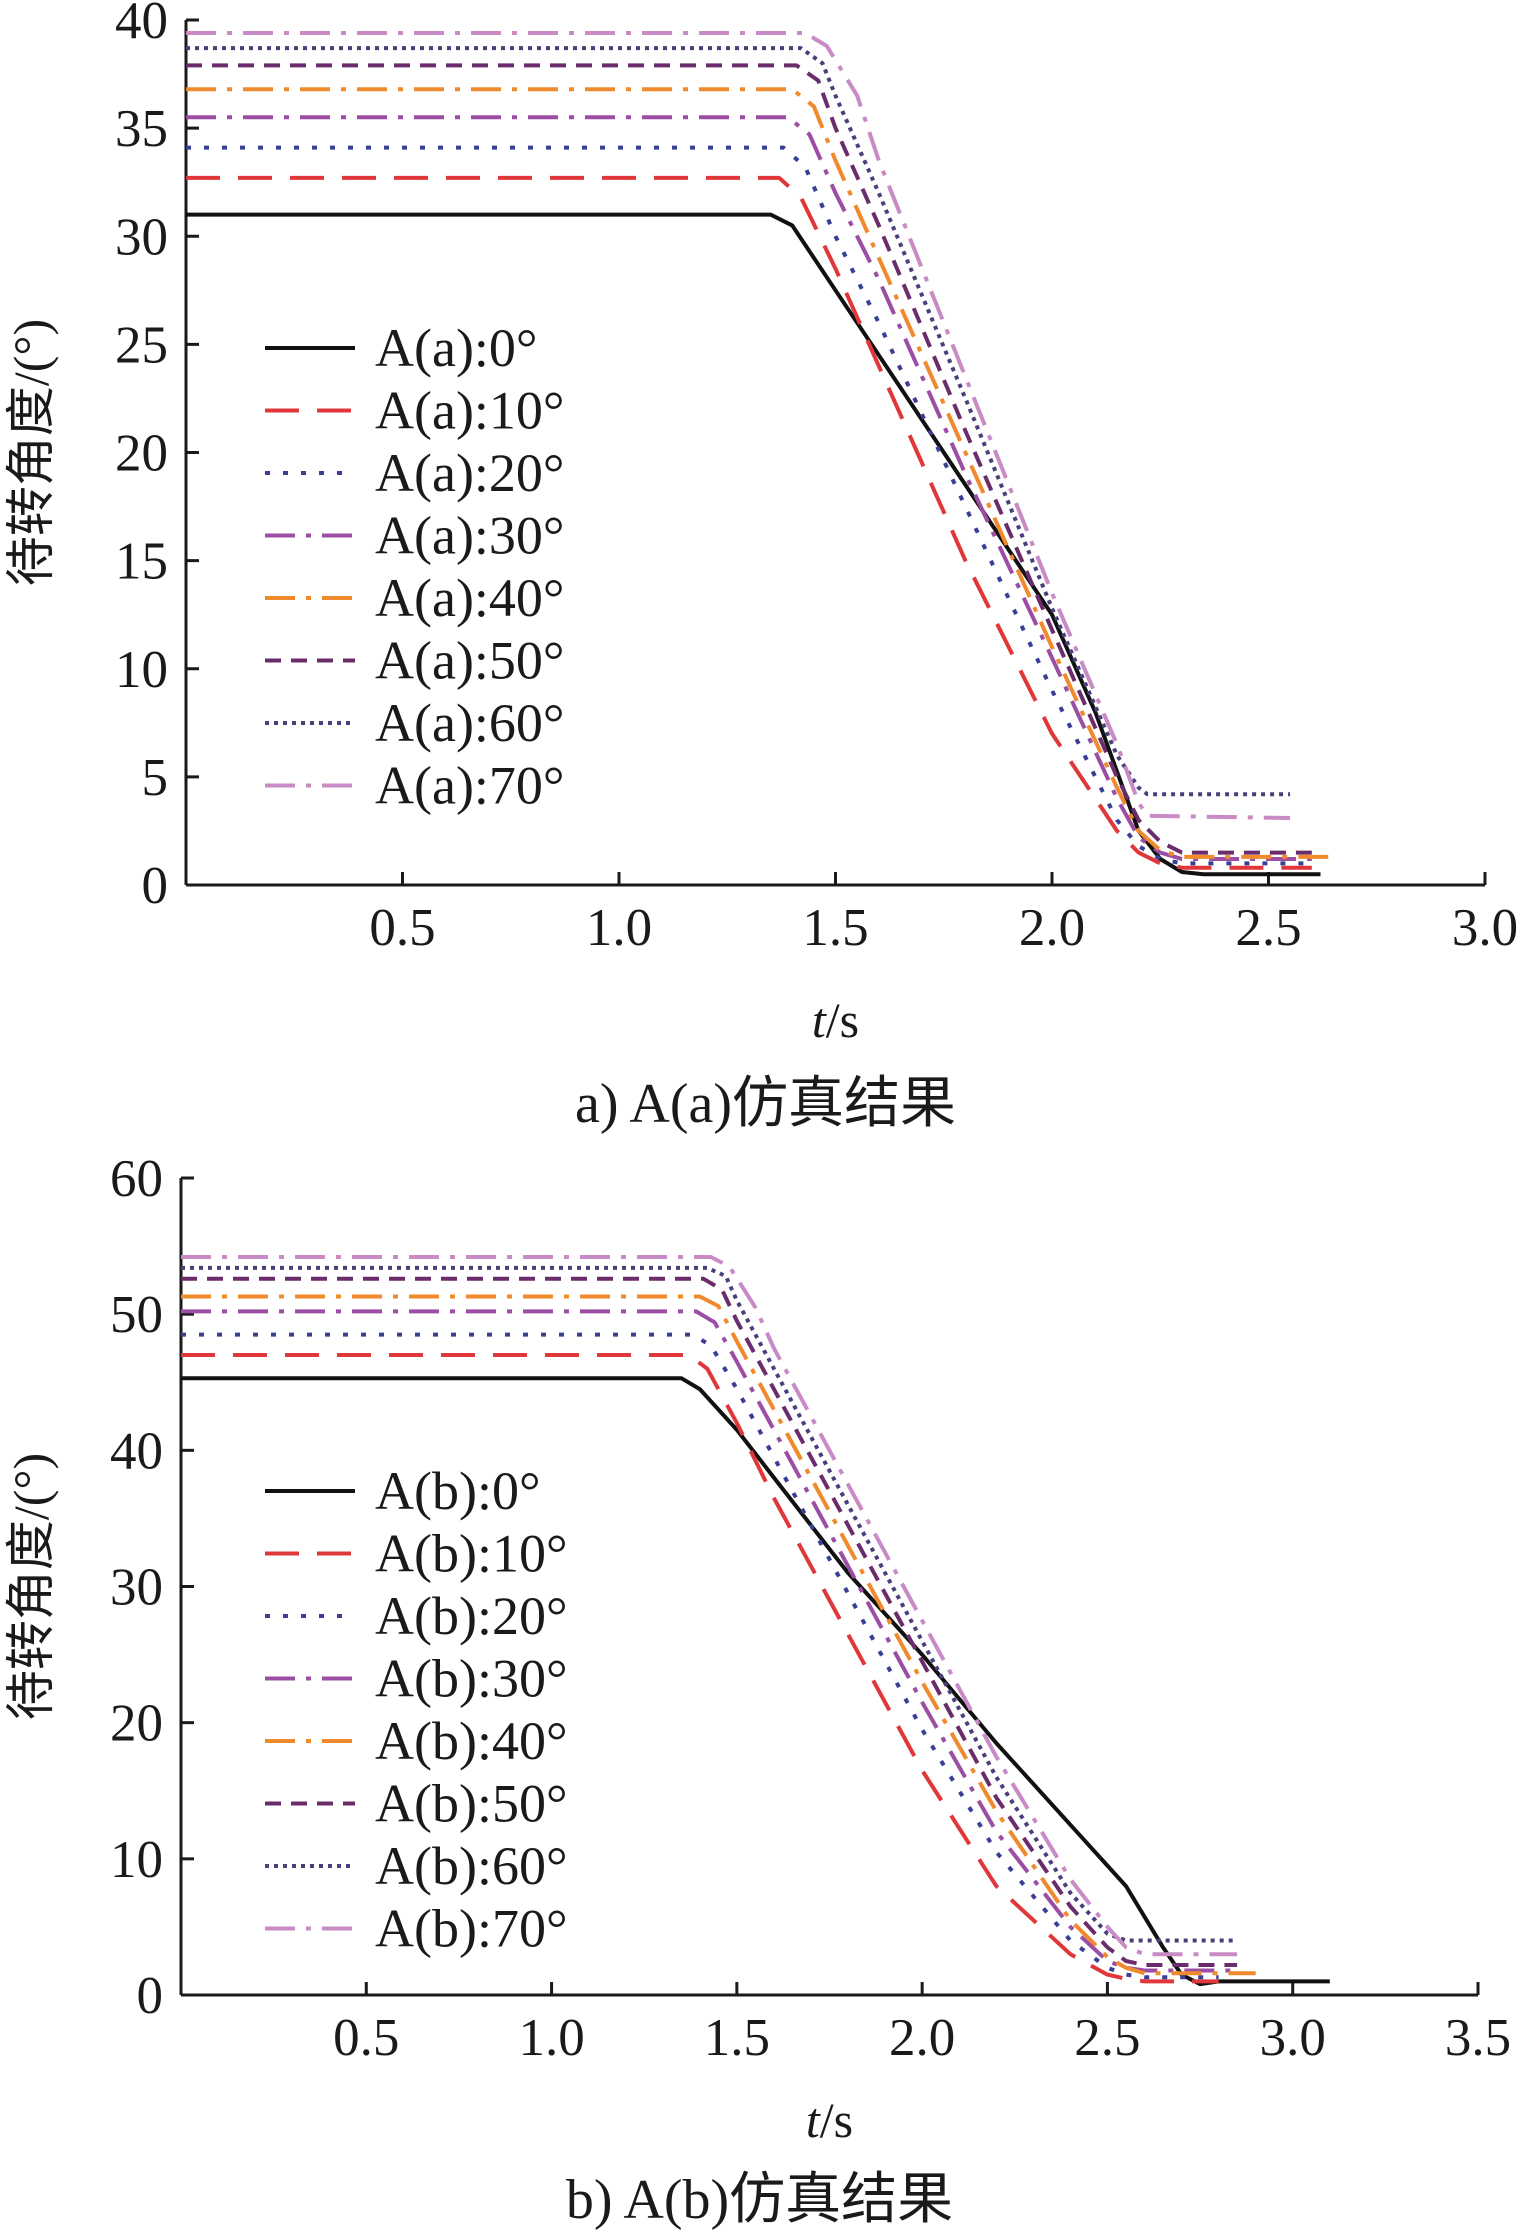 The height and width of the screenshot is (2238, 1522). I want to click on legend-label: A(b):40°, so click(471, 1741).